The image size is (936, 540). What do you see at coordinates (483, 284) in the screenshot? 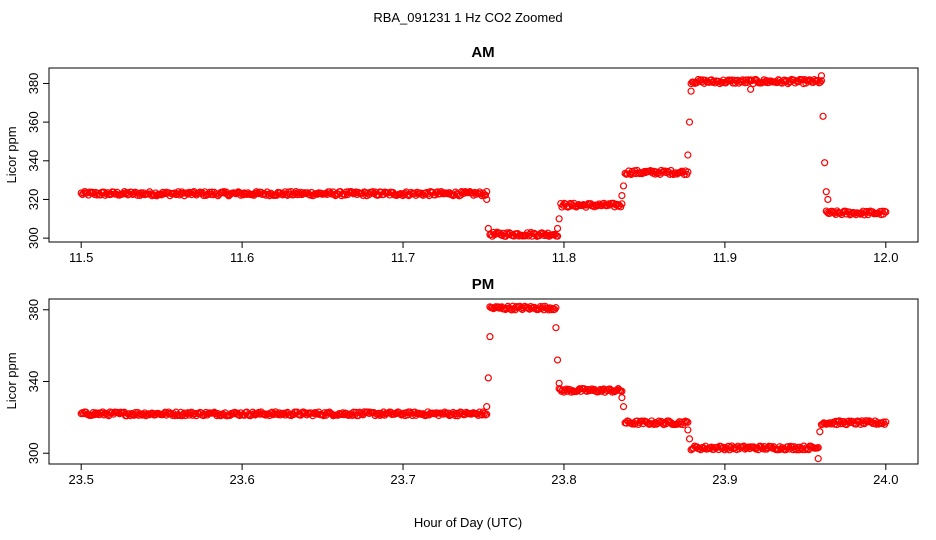
I see `pm-panel-title: PM` at bounding box center [483, 284].